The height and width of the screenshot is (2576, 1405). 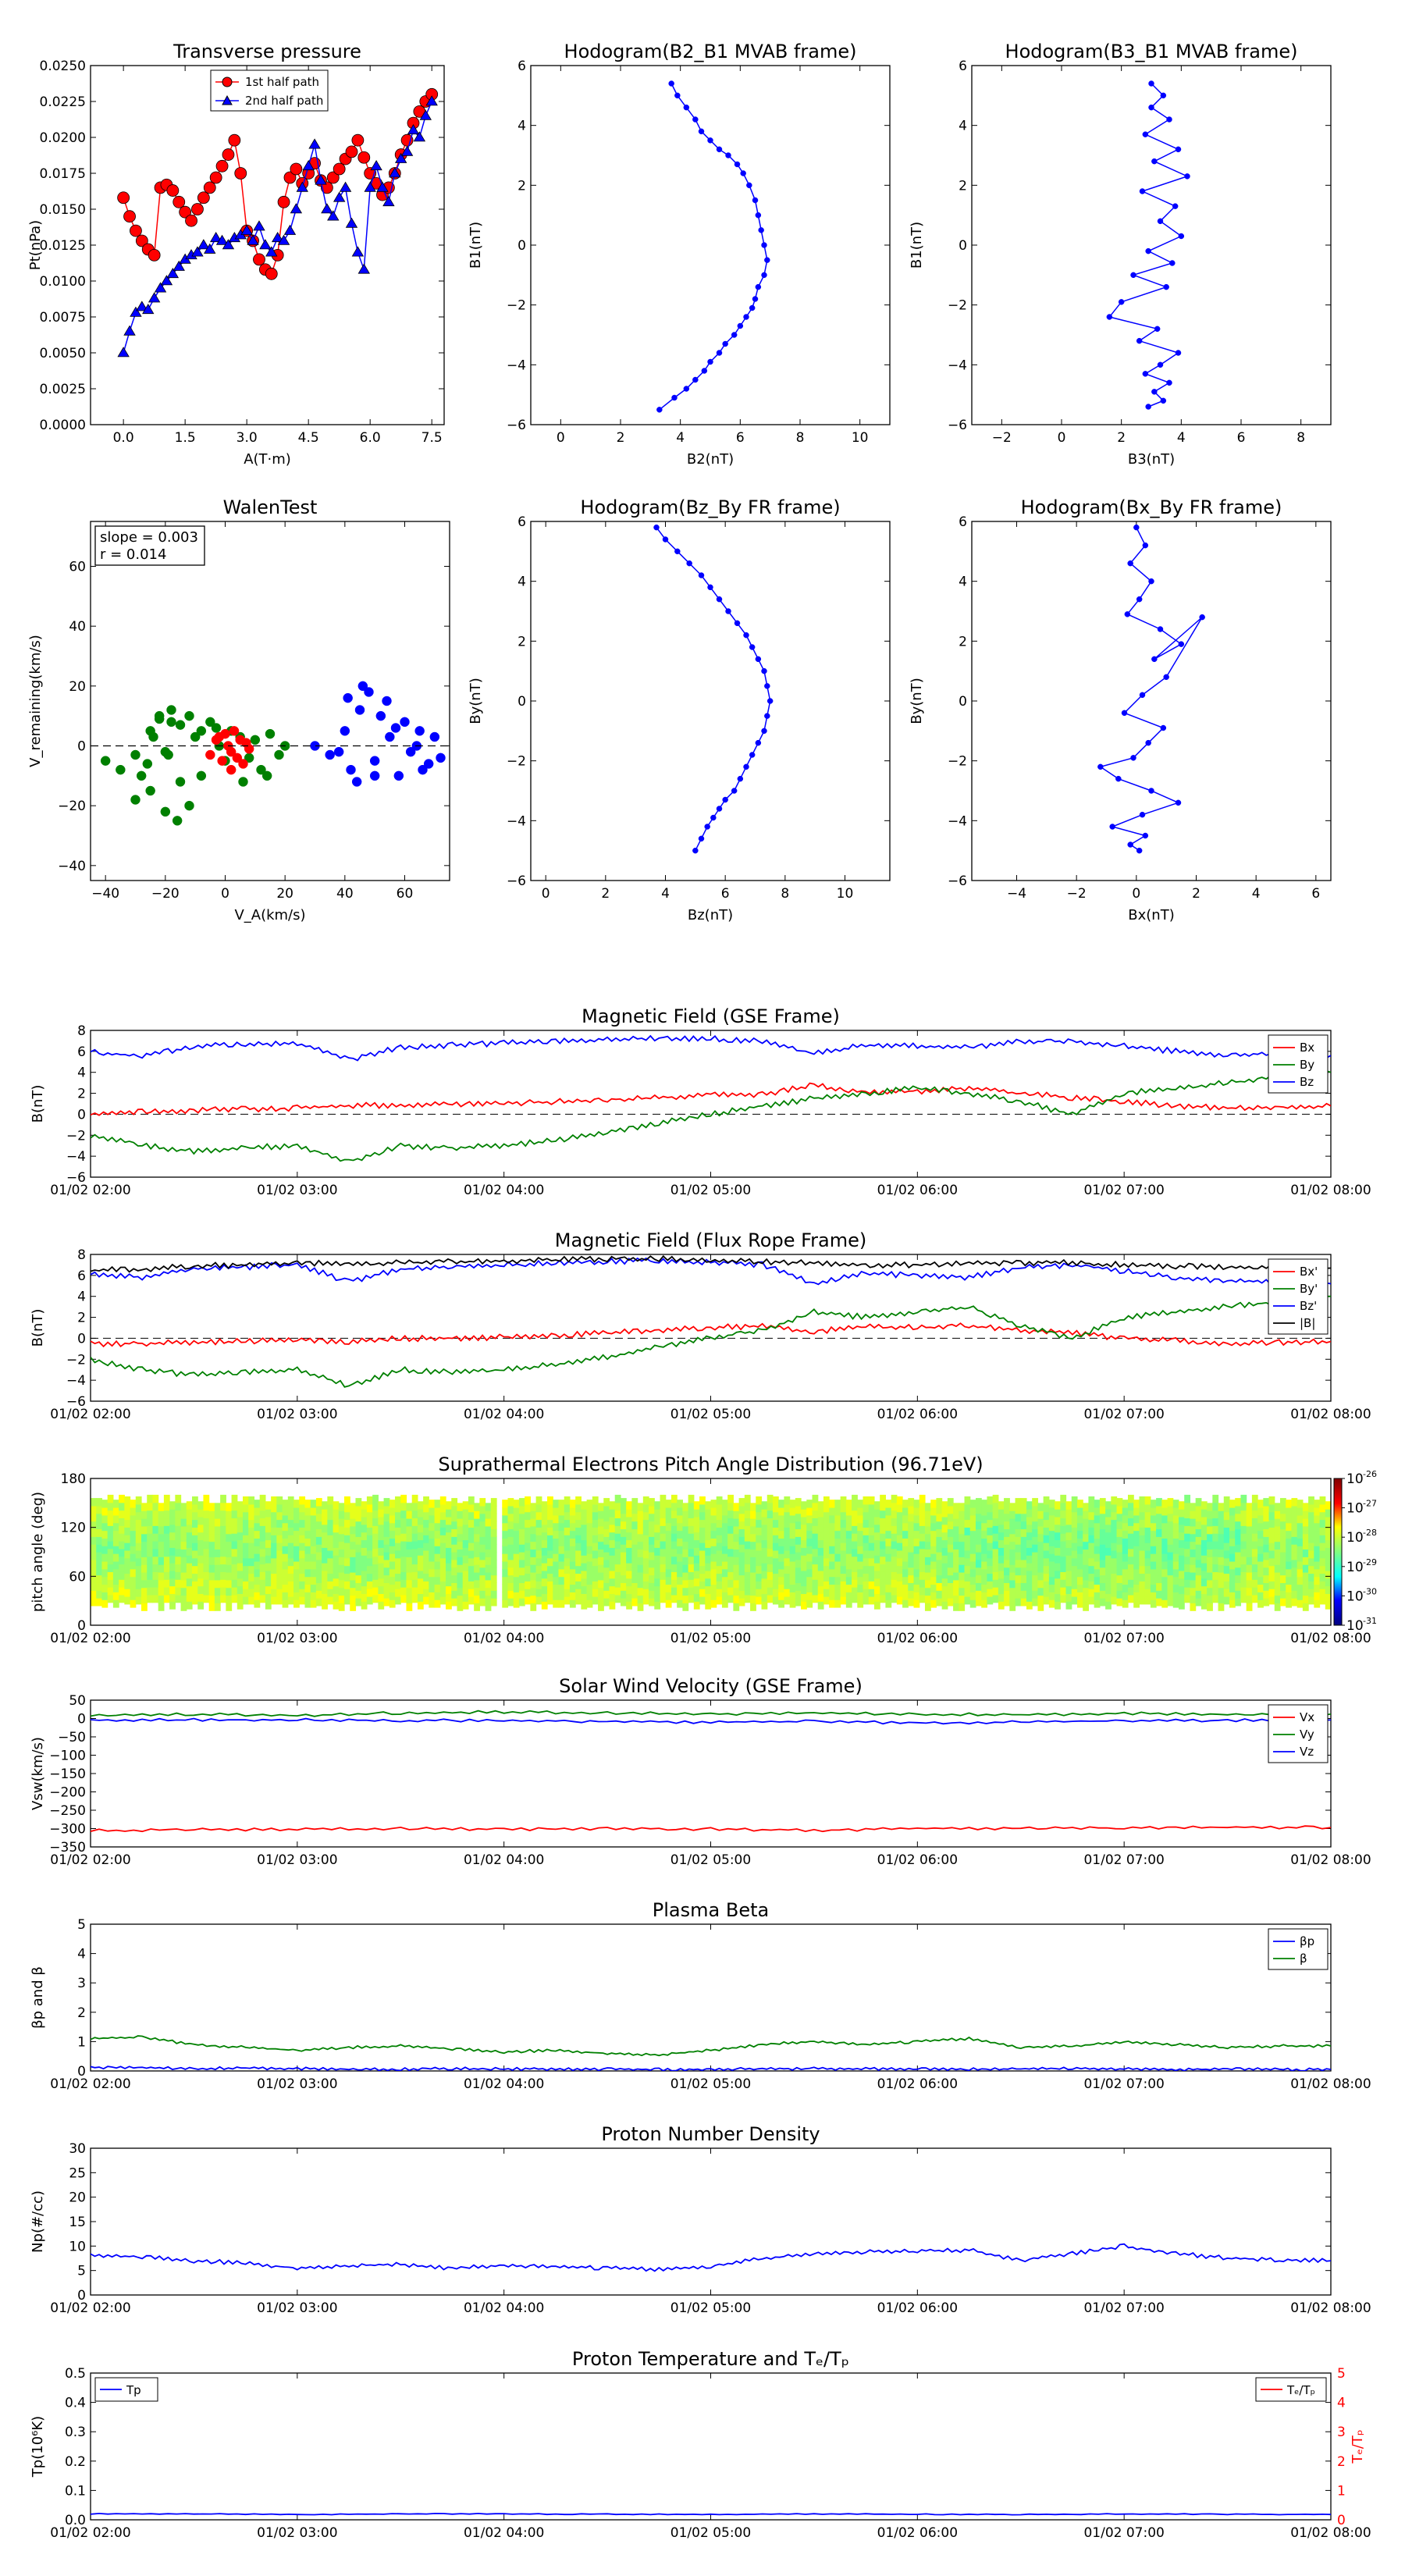 What do you see at coordinates (1330, 1638) in the screenshot?
I see `x-tick-label: 01/02 08:00` at bounding box center [1330, 1638].